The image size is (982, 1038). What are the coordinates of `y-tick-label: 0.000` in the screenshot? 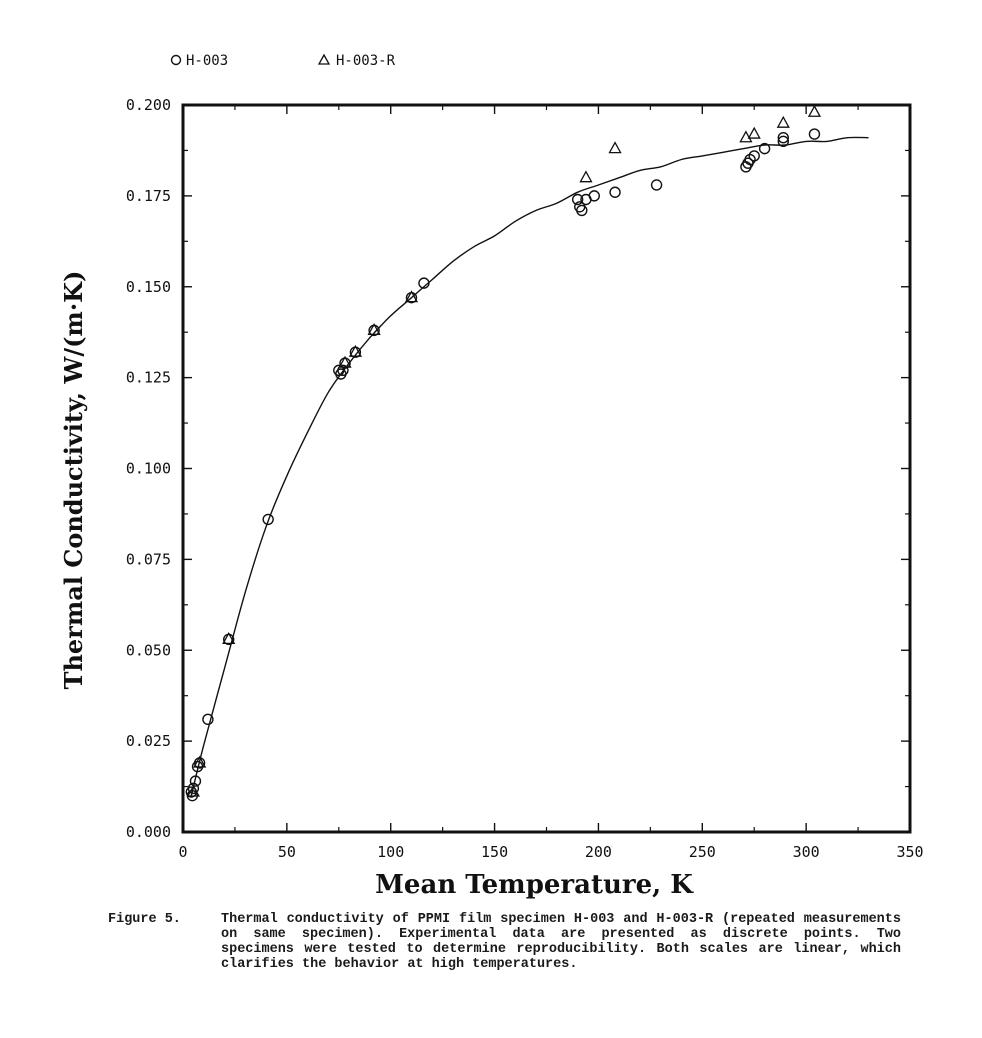 It's located at (148, 832).